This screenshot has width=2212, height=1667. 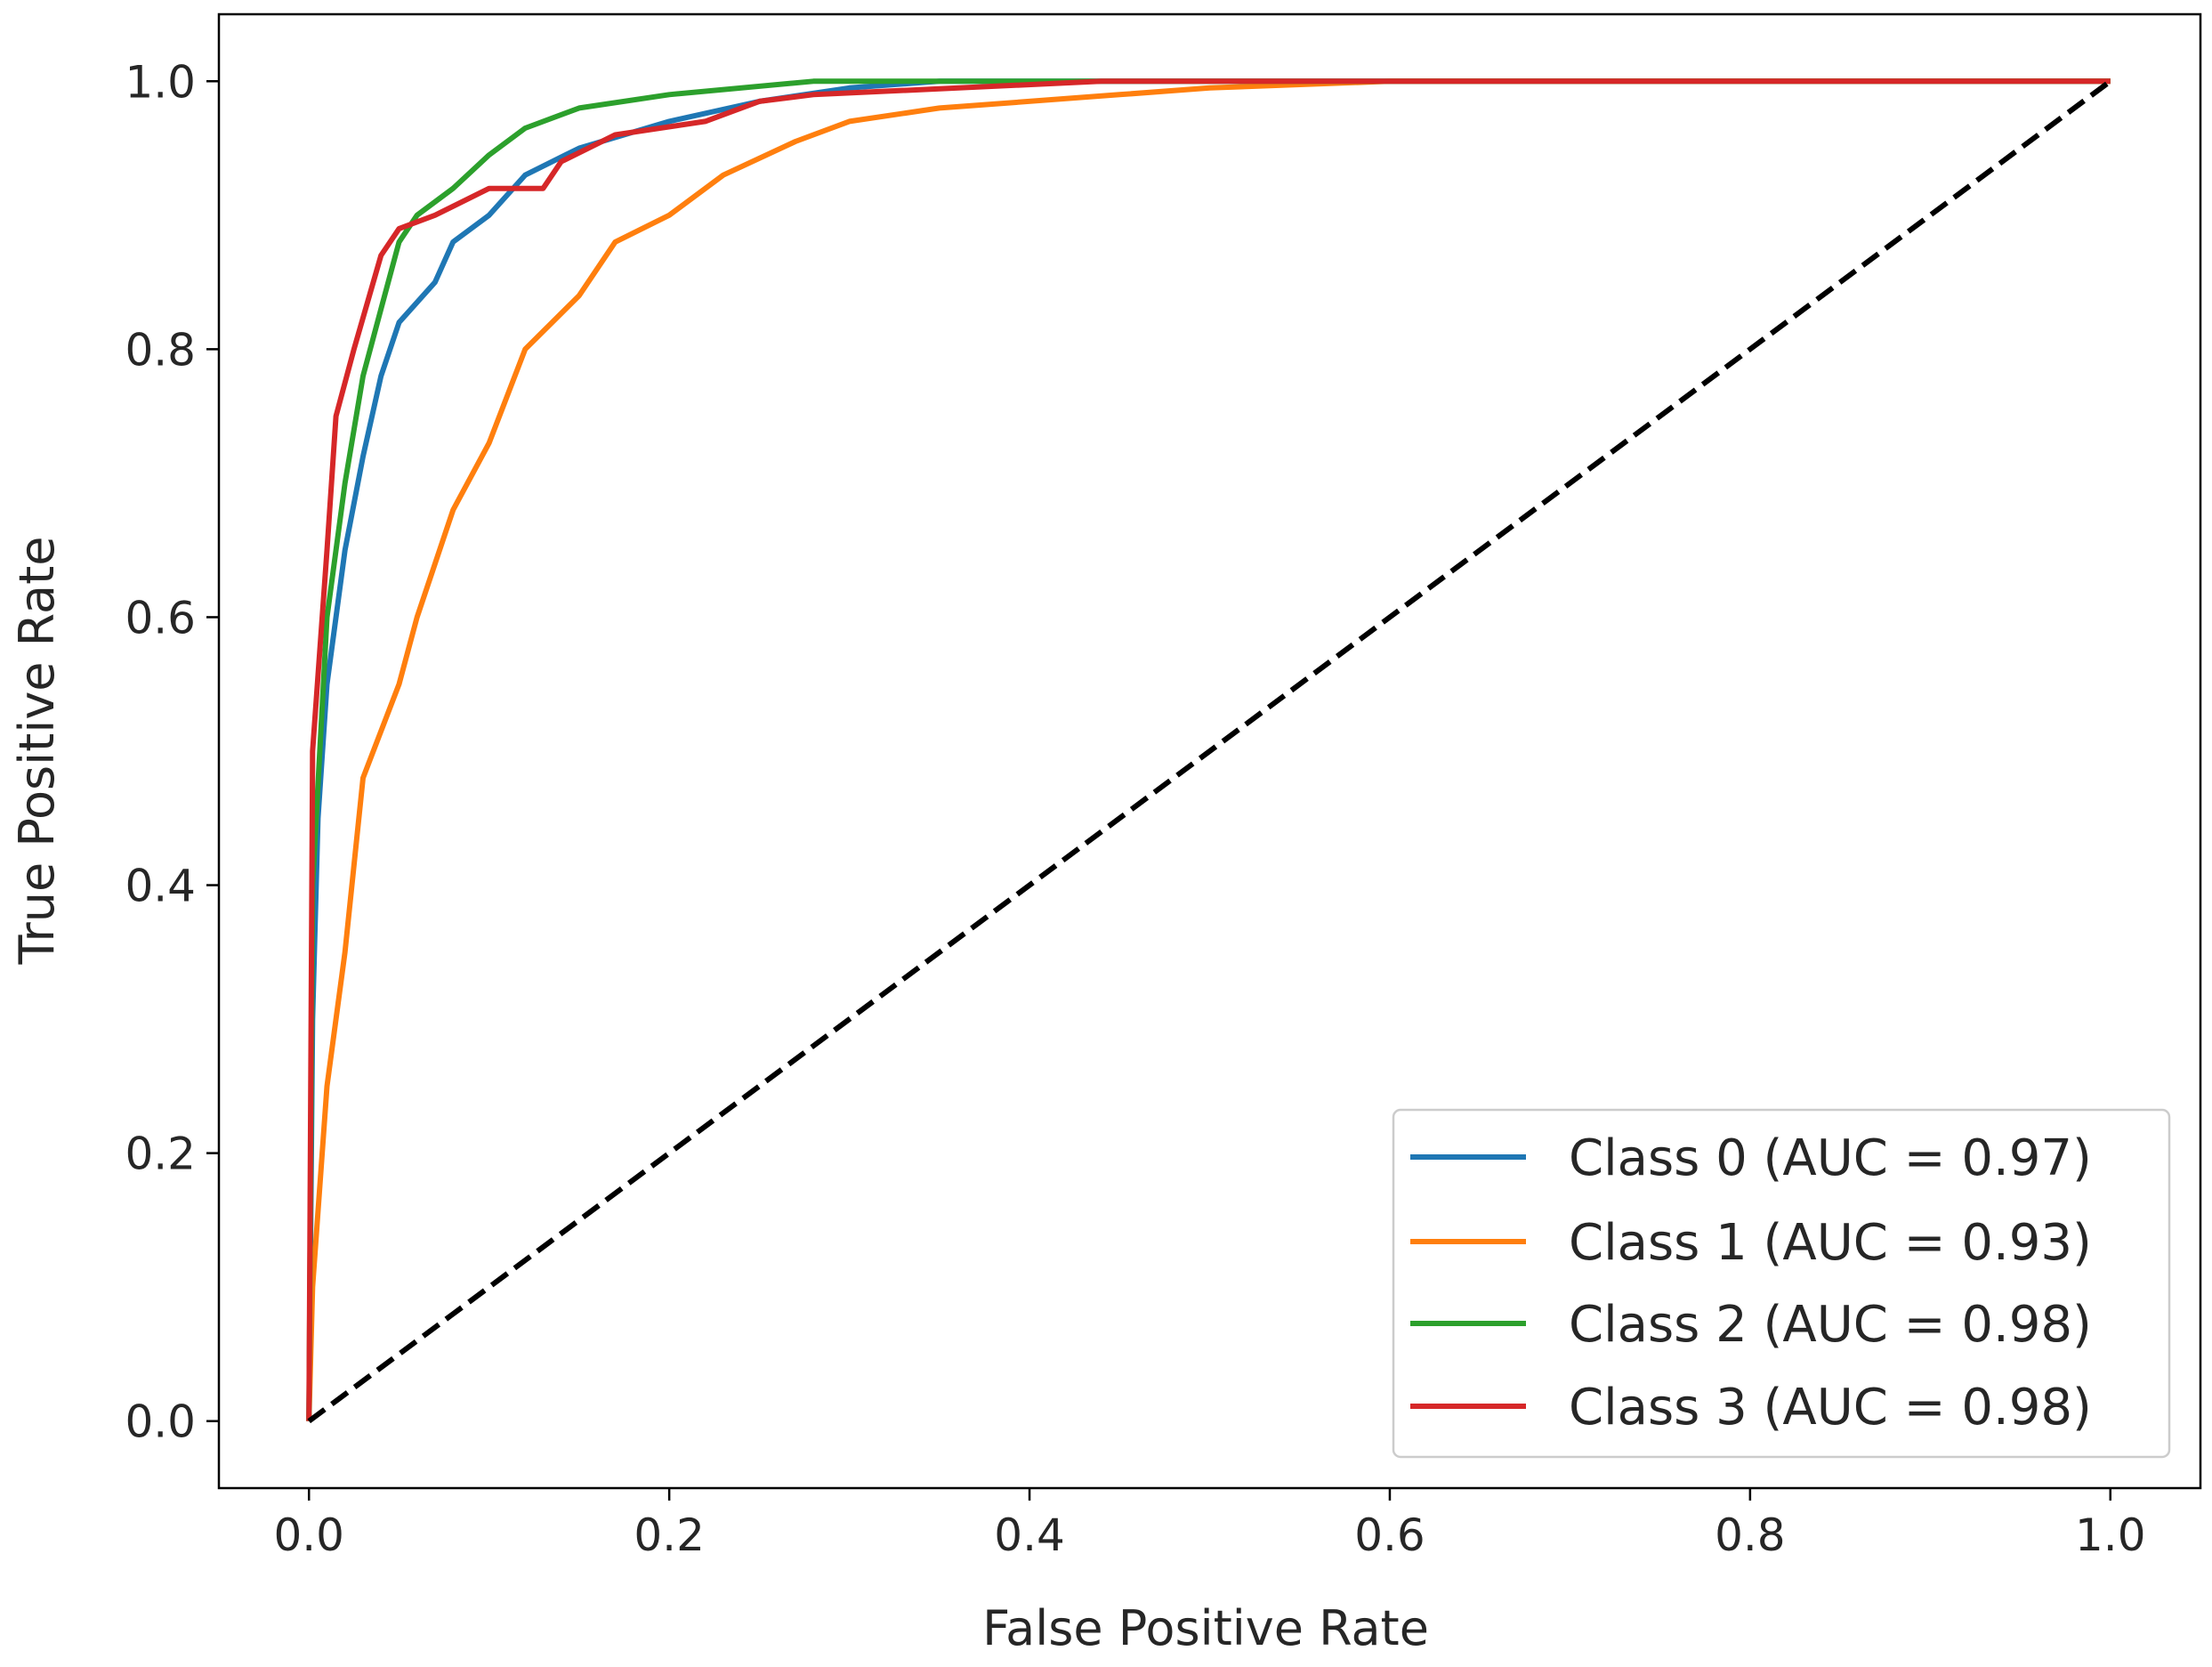 I want to click on y-tick-label: 0.2, so click(x=161, y=1154).